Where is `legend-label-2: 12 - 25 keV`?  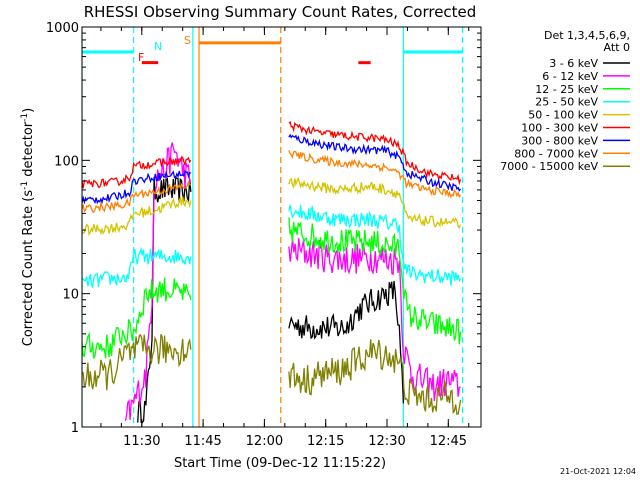 legend-label-2: 12 - 25 keV is located at coordinates (566, 89).